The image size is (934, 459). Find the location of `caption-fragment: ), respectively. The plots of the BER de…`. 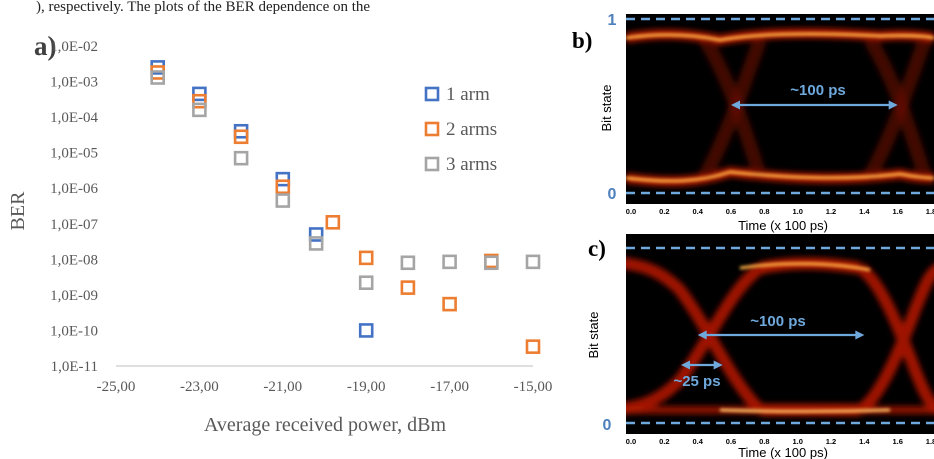

caption-fragment: ), respectively. The plots of the BER de… is located at coordinates (203, 7).